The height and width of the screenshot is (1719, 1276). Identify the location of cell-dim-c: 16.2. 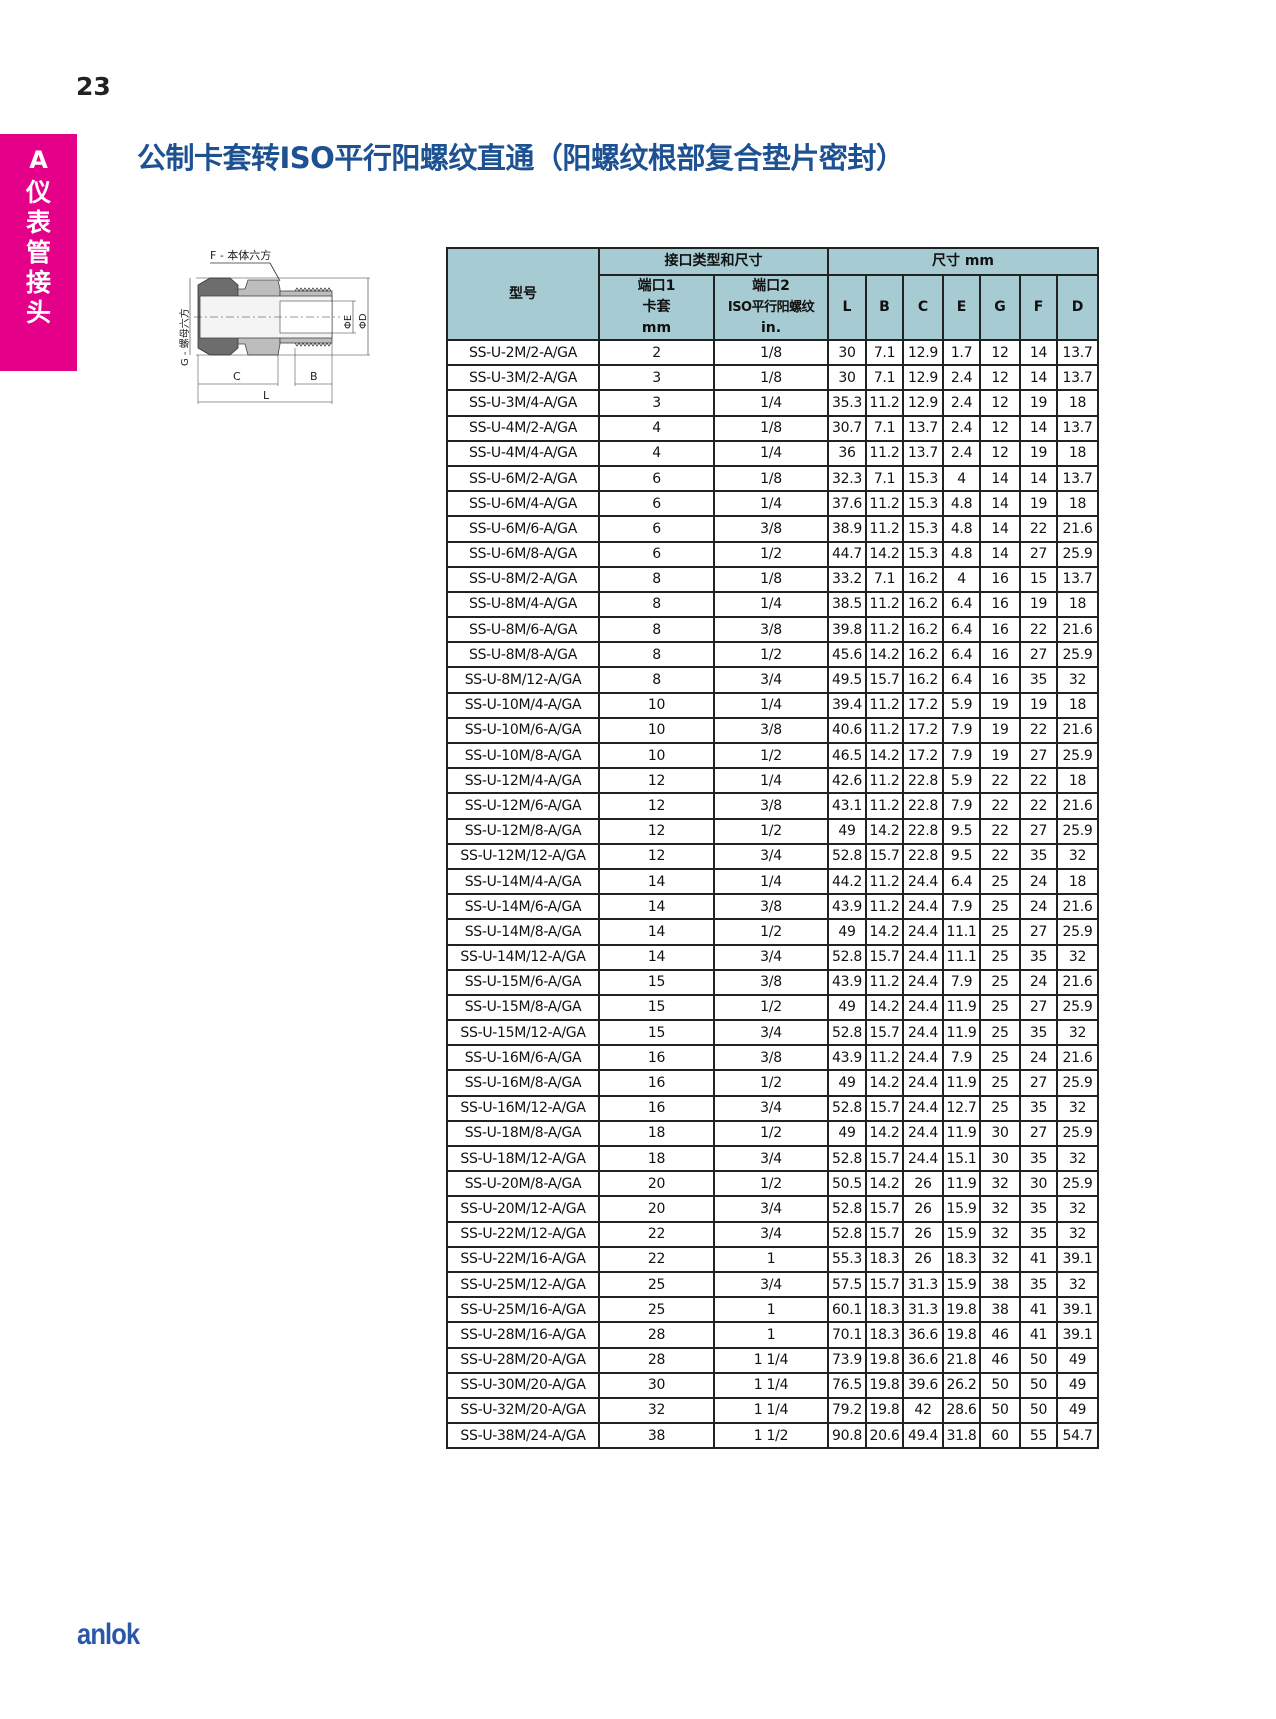
(923, 655).